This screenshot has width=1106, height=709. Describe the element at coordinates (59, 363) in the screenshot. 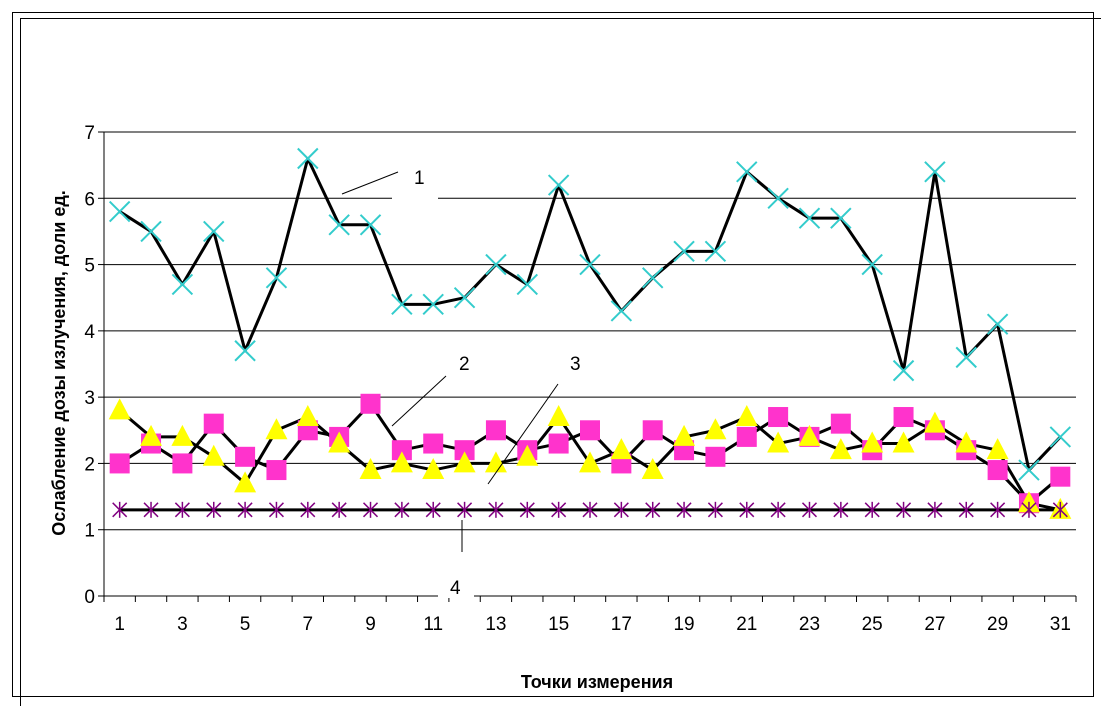

I see `y-axis-label: Ослабление дозы излучения, доли ед.` at that location.